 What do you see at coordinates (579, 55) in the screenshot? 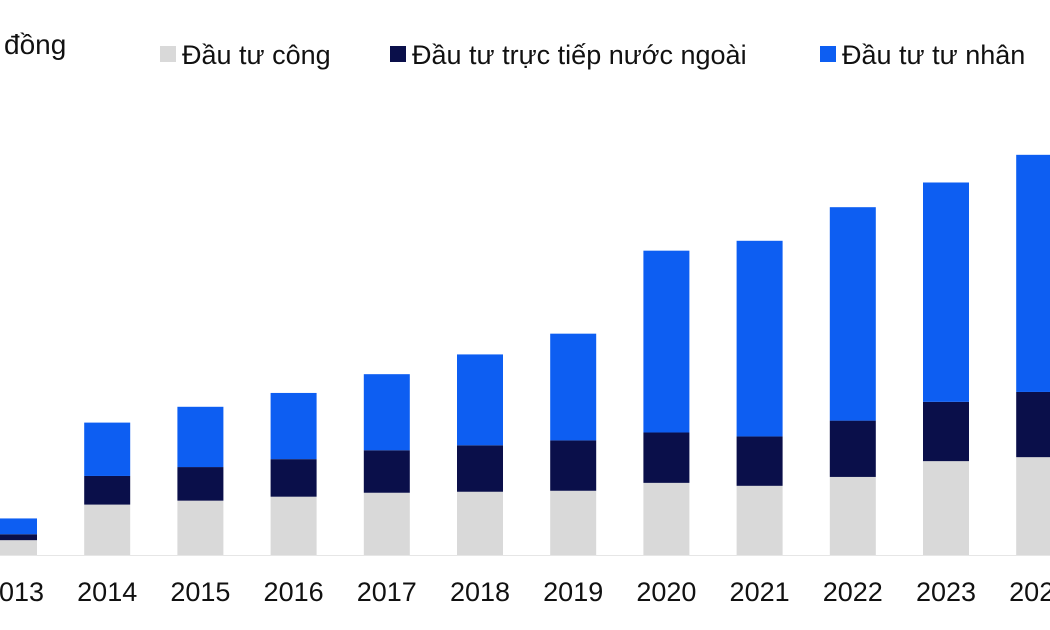
I see `legend-label-series-1: Đầu tư trực tiếp nước ngoài` at bounding box center [579, 55].